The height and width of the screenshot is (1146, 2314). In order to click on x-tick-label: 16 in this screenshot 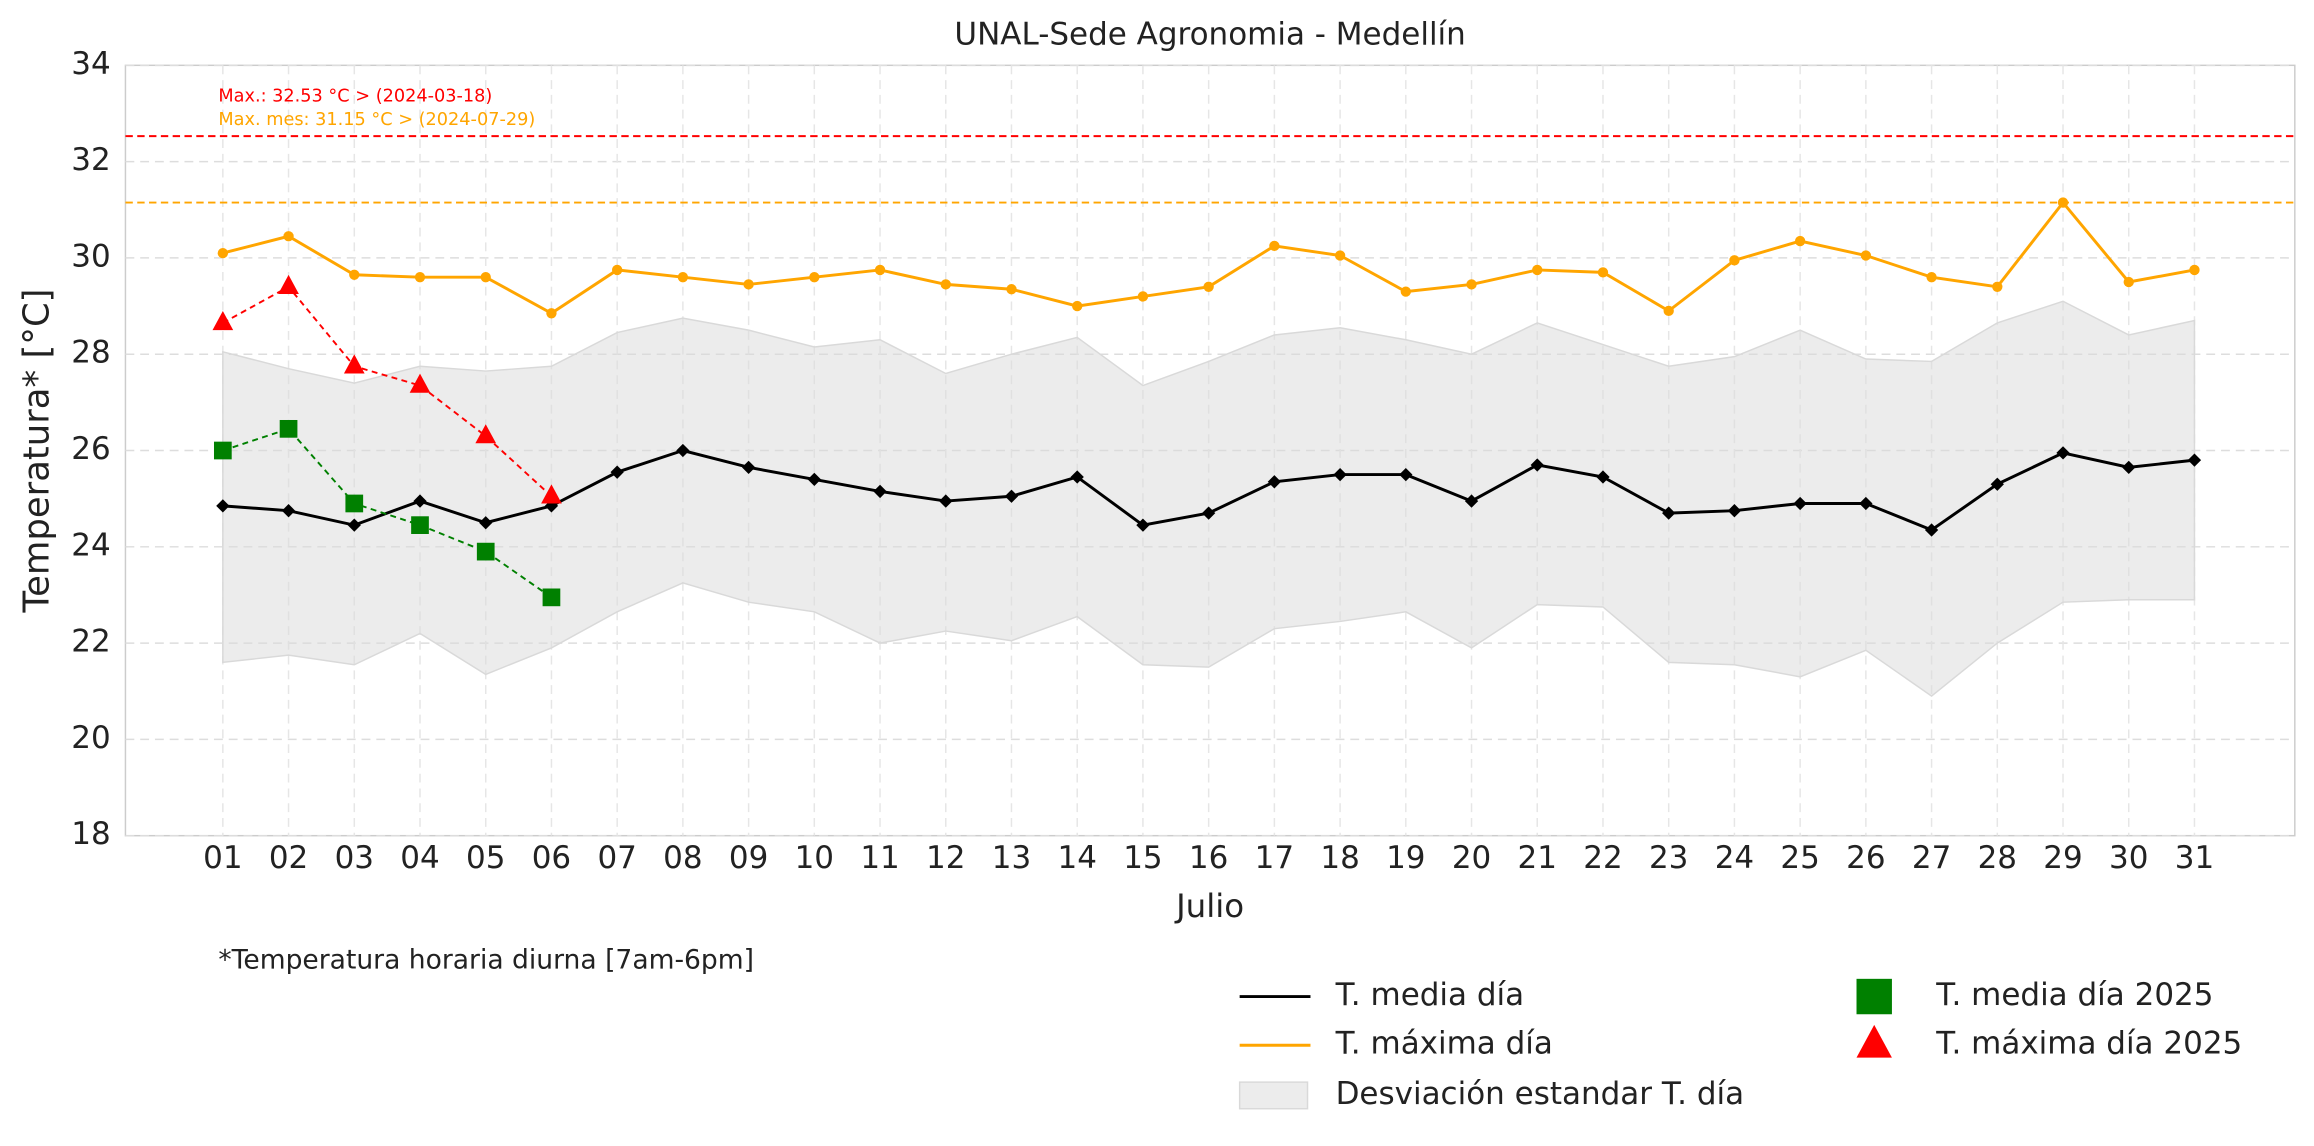, I will do `click(1208, 858)`.